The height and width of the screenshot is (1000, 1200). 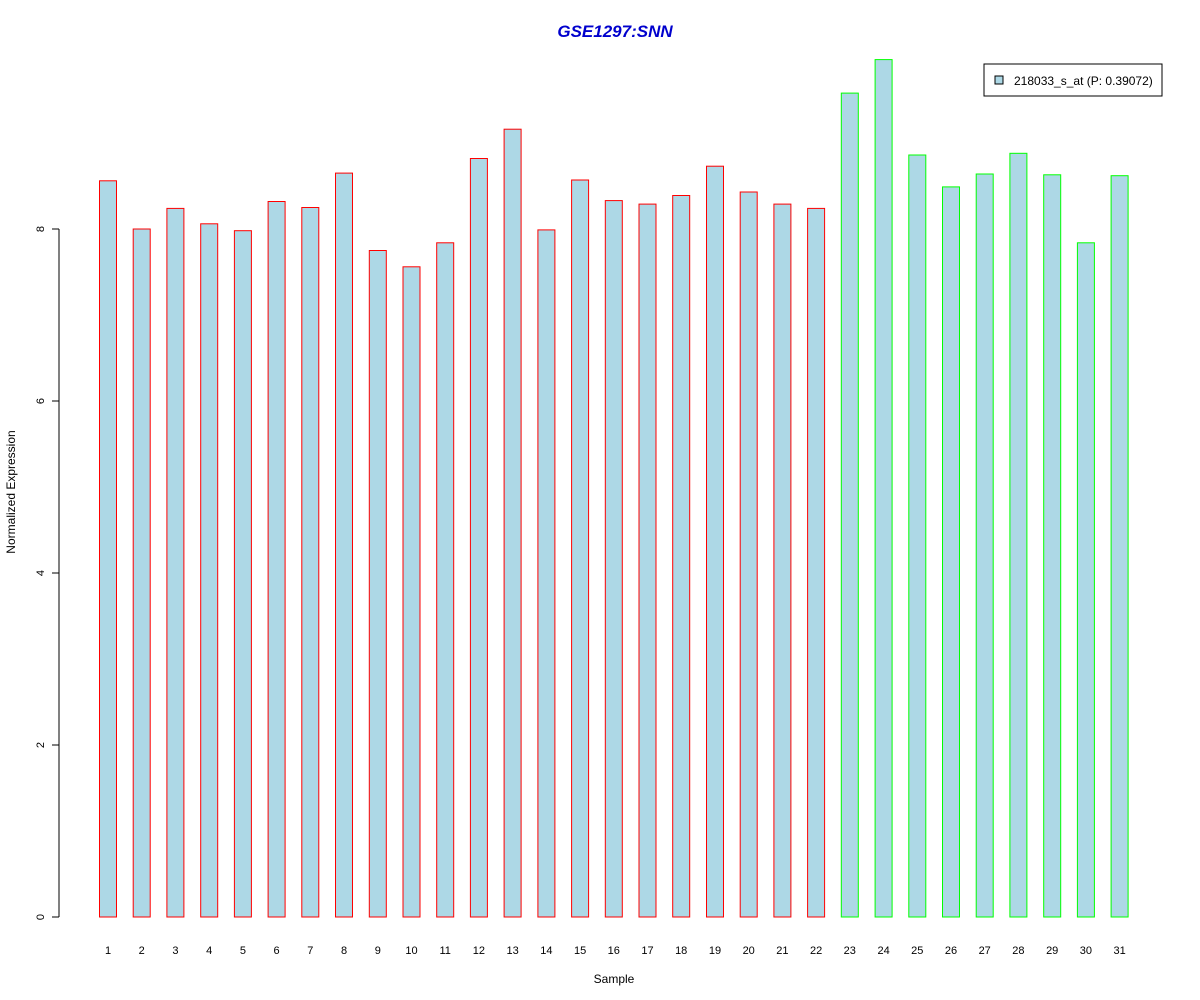 I want to click on y-tick-label: 2, so click(x=41, y=745).